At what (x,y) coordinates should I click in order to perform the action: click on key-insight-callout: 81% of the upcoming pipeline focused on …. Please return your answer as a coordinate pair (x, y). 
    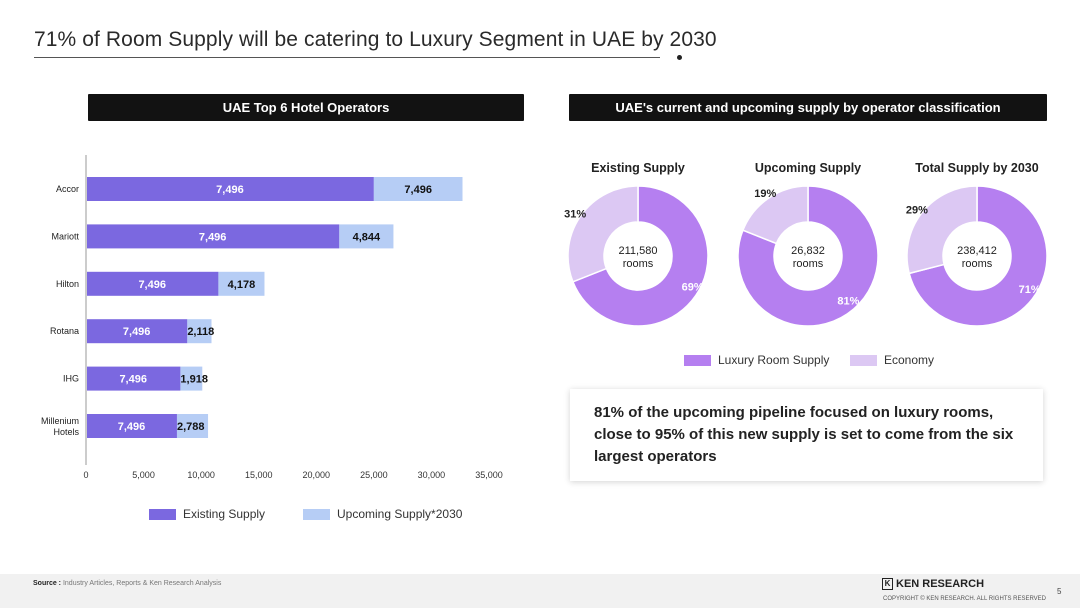
    Looking at the image, I should click on (806, 435).